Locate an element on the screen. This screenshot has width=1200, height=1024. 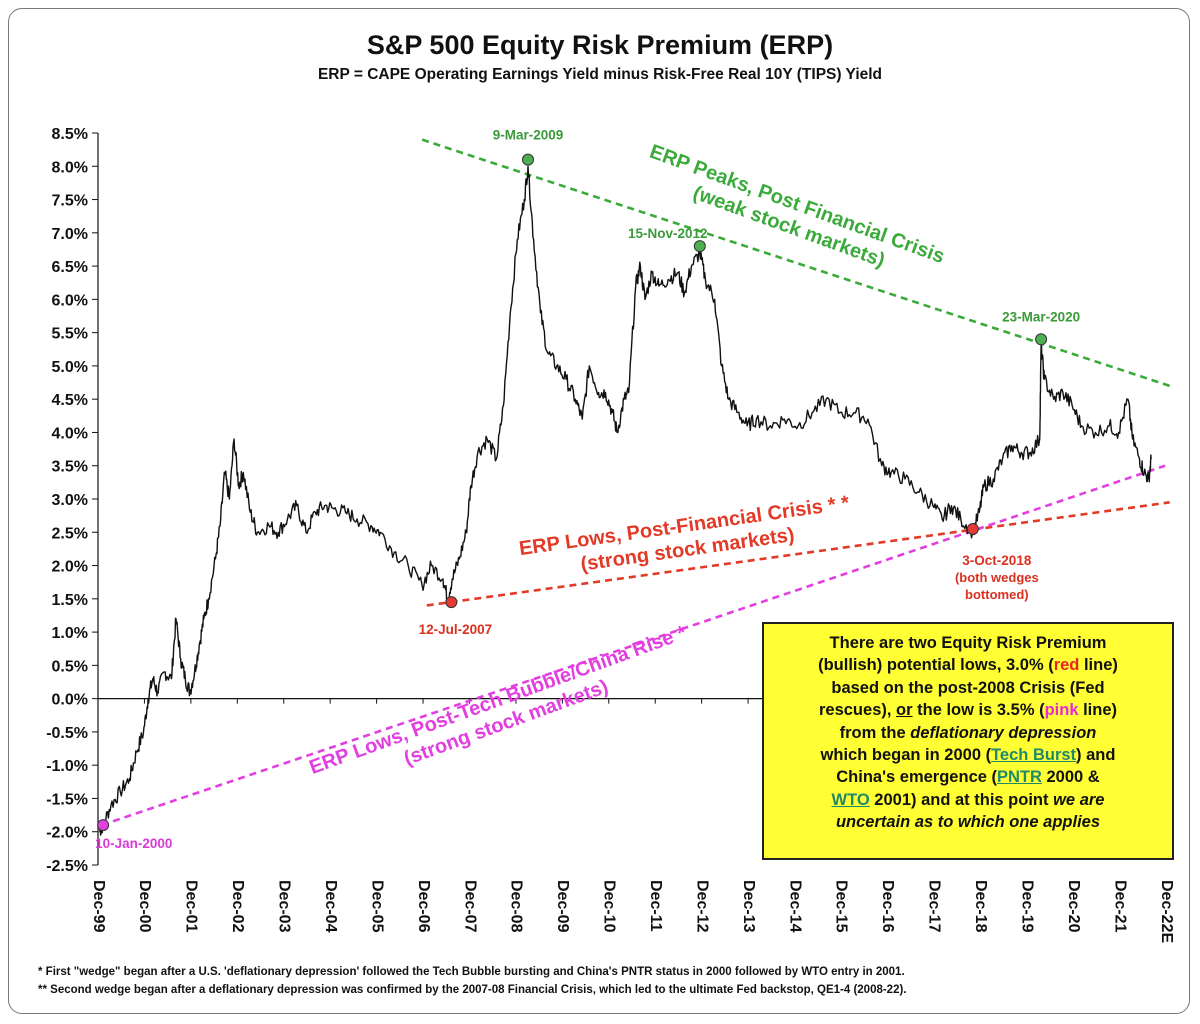
bottomed-note: bottomed) is located at coordinates (997, 594).